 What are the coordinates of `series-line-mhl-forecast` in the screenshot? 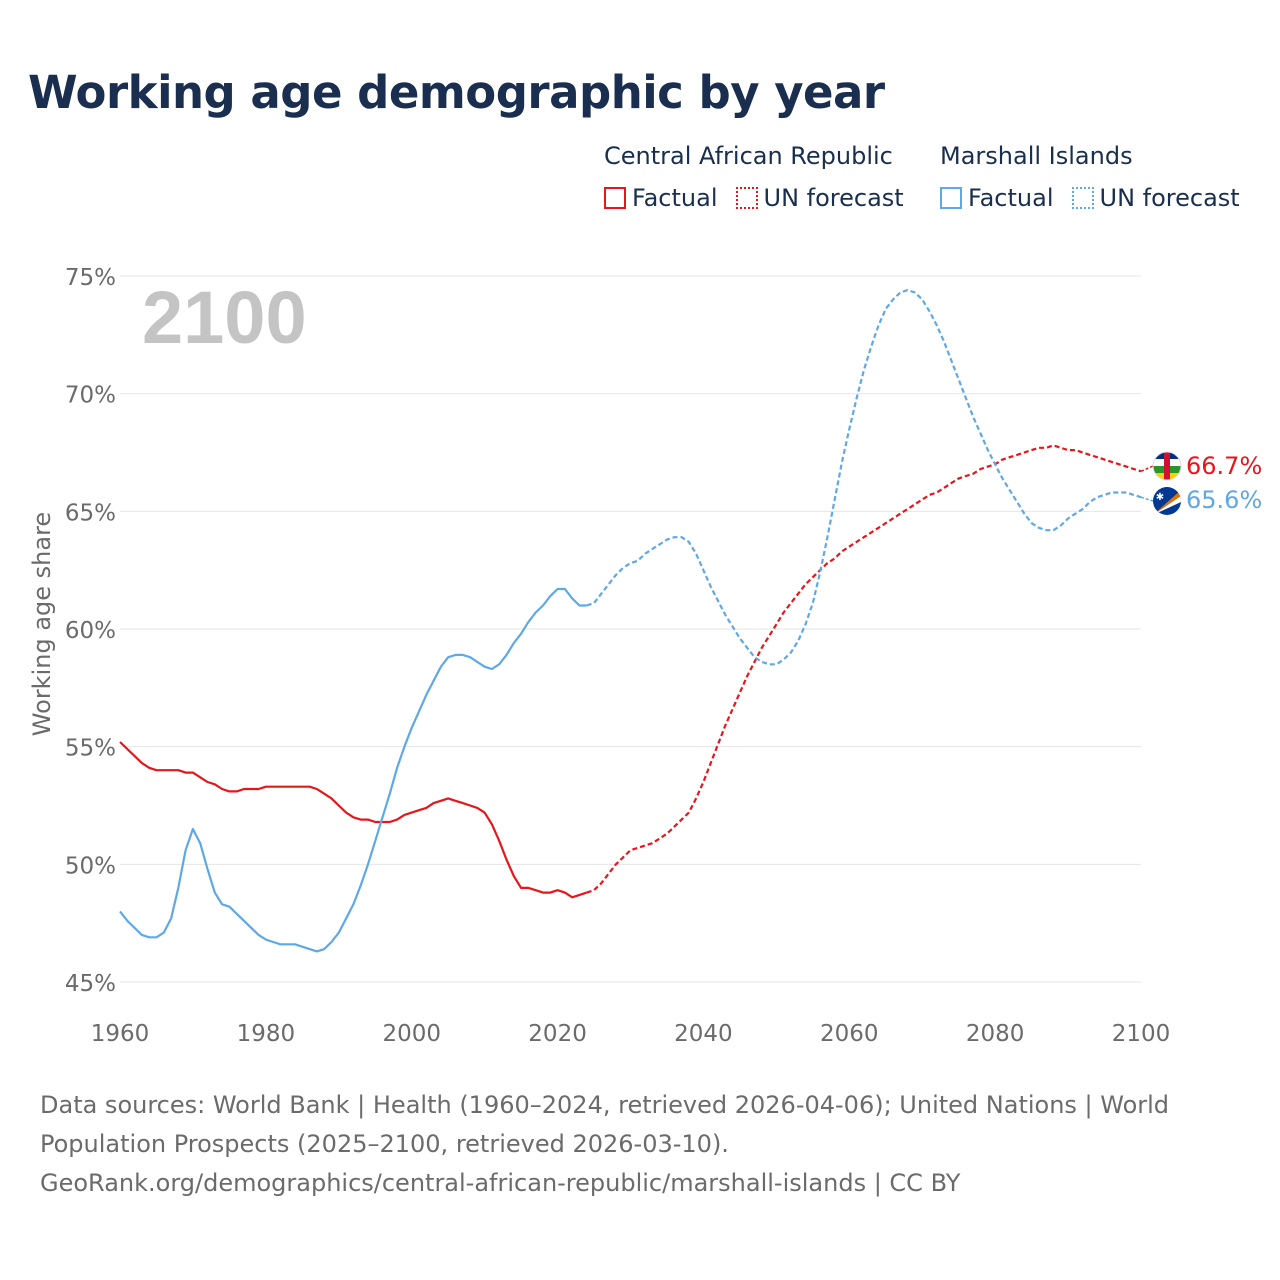 It's located at (864, 477).